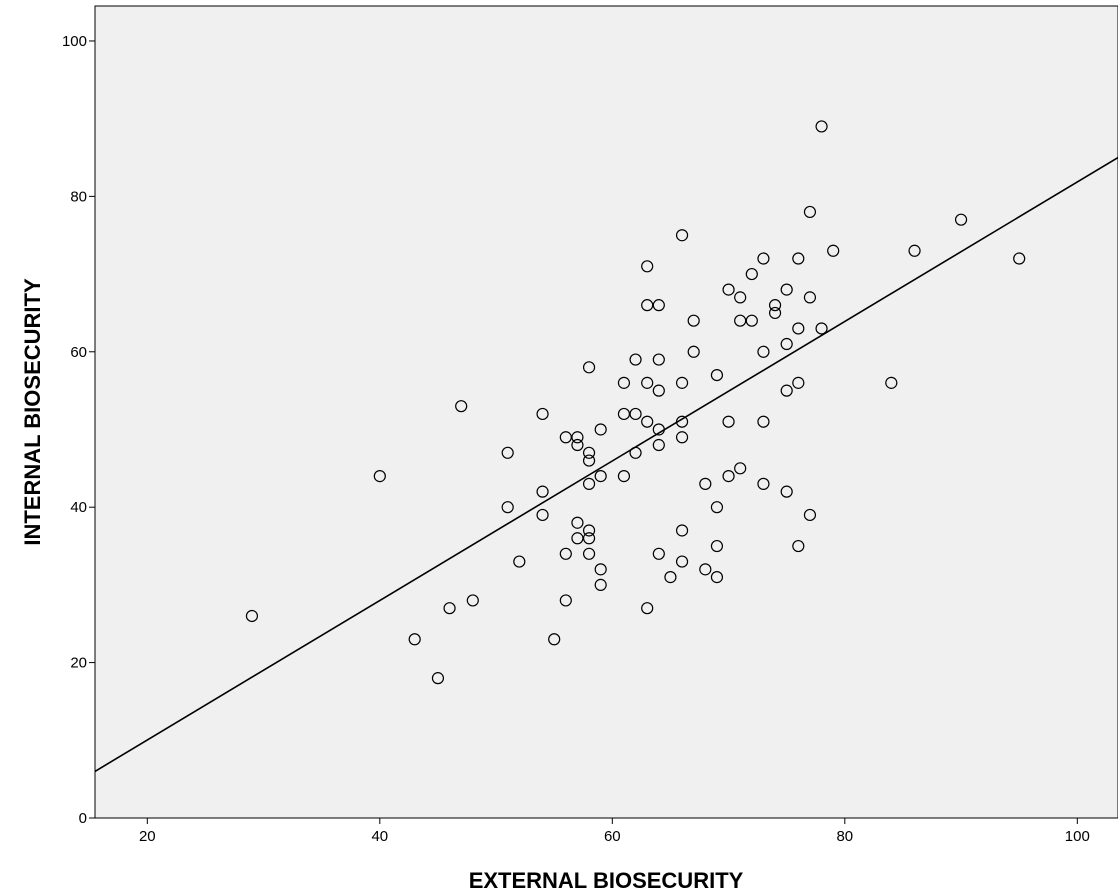  I want to click on y-axis-title: INTERNAL BIOSECURITY, so click(32, 412).